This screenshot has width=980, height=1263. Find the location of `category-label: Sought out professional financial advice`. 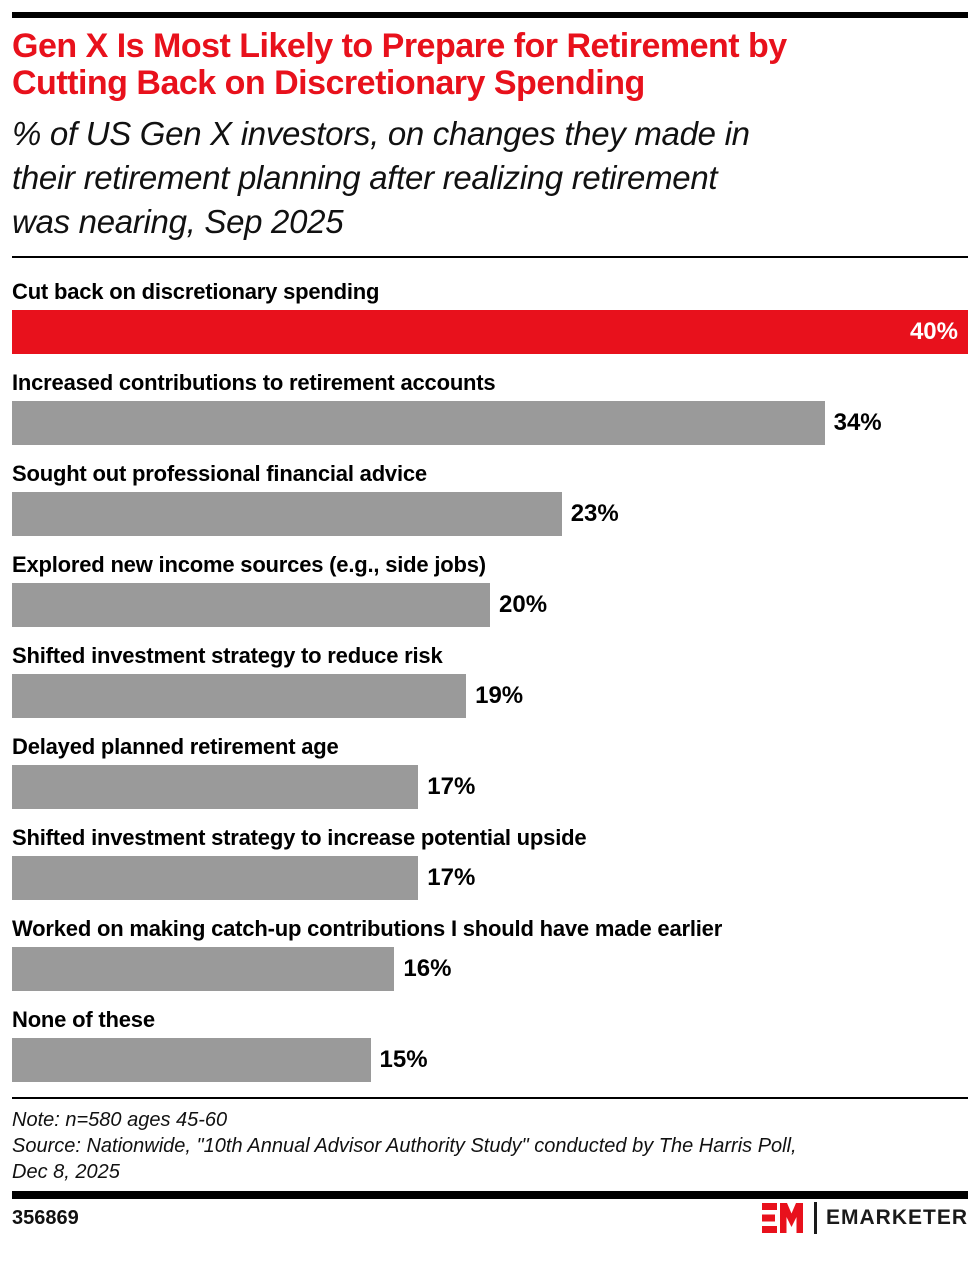

category-label: Sought out professional financial advice is located at coordinates (219, 473).